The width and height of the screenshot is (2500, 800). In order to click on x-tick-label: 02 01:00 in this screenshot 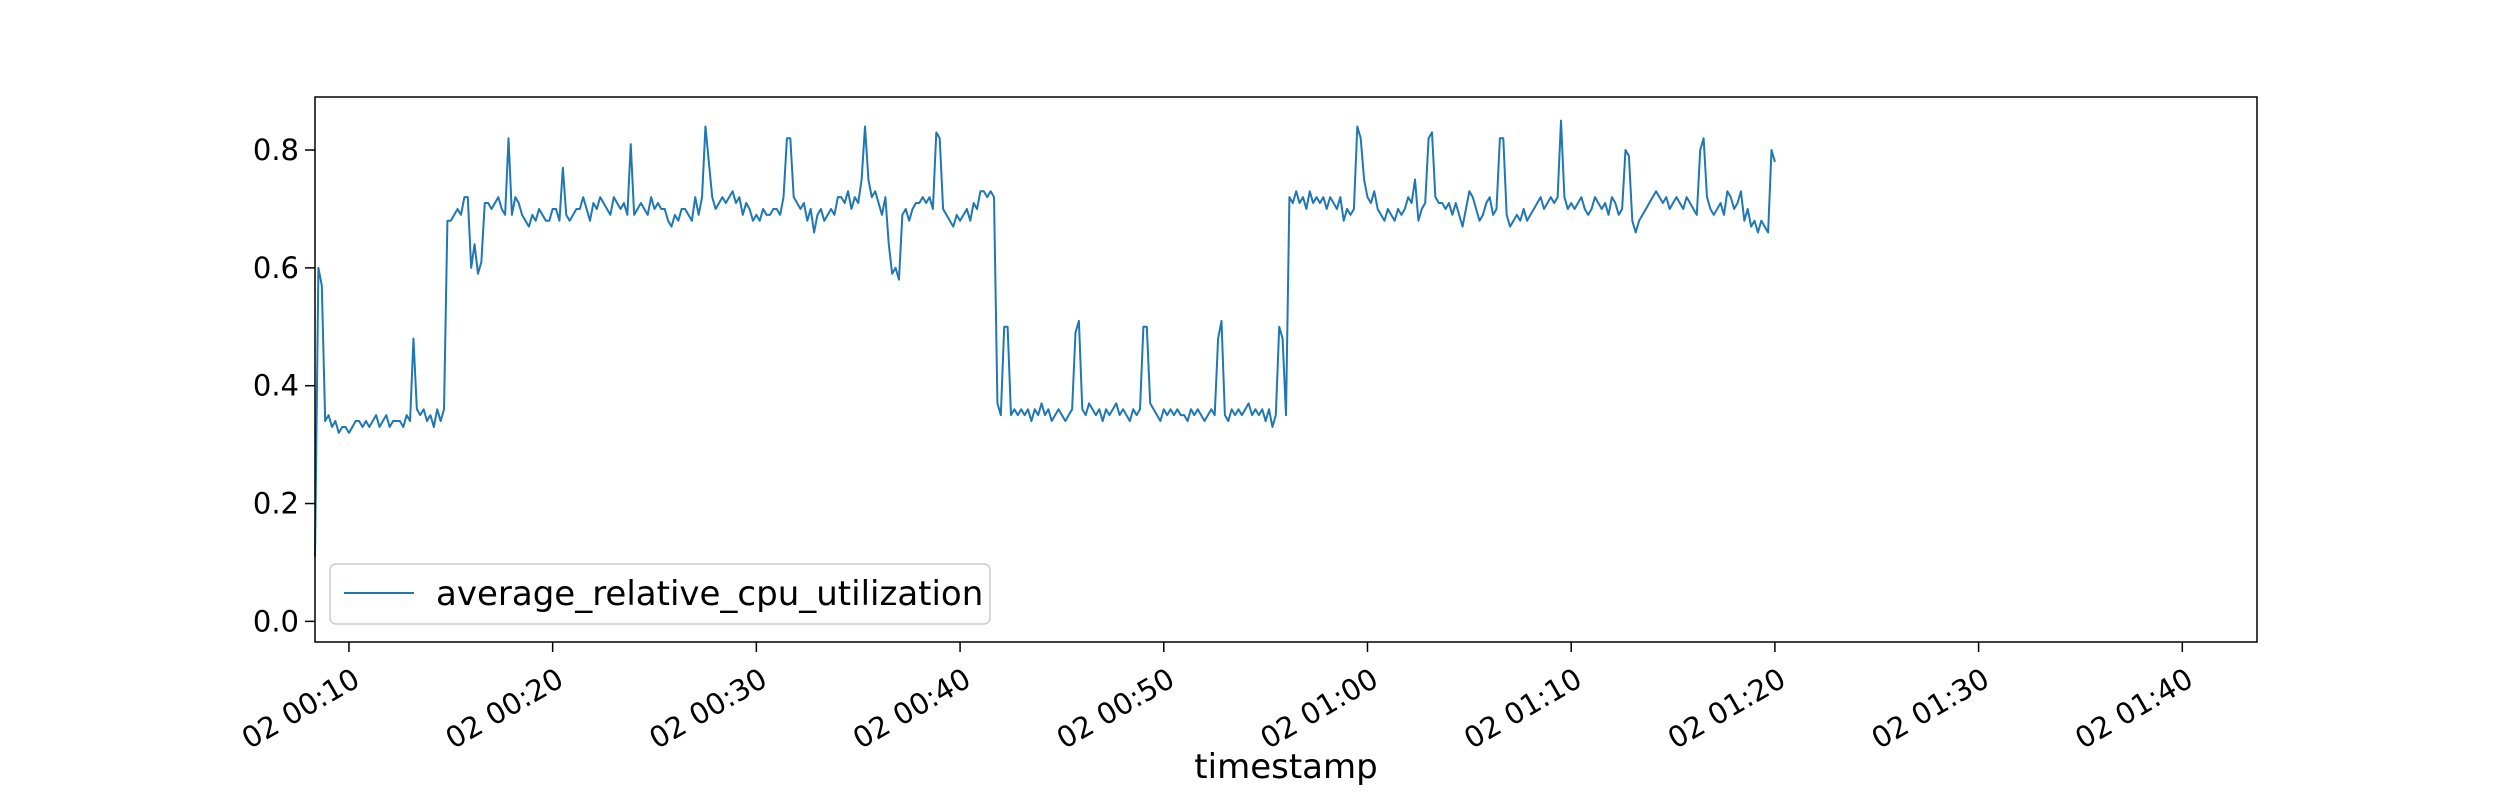, I will do `click(1318, 708)`.